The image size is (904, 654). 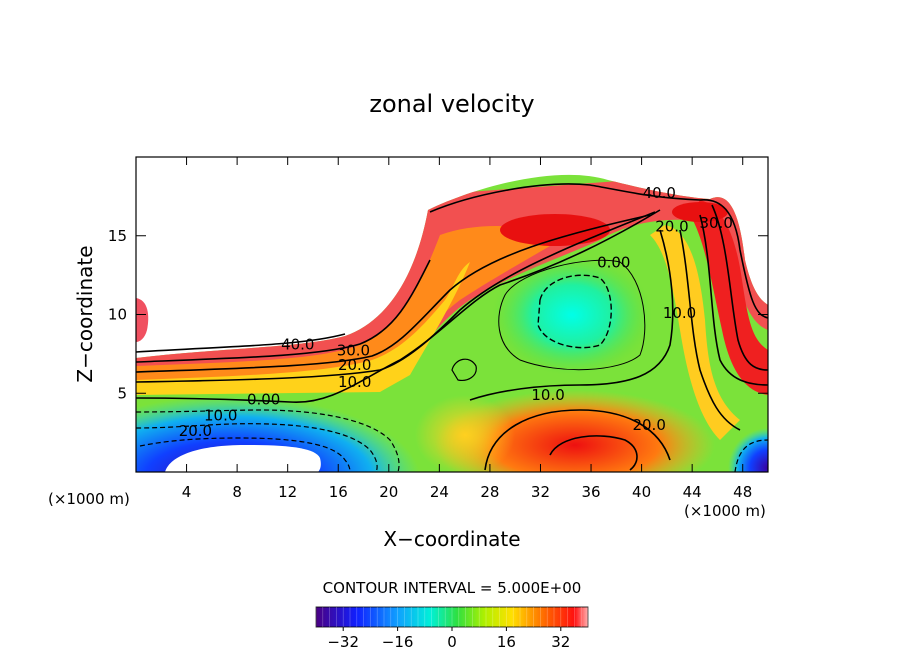 I want to click on upper-orange-band, so click(x=348, y=305).